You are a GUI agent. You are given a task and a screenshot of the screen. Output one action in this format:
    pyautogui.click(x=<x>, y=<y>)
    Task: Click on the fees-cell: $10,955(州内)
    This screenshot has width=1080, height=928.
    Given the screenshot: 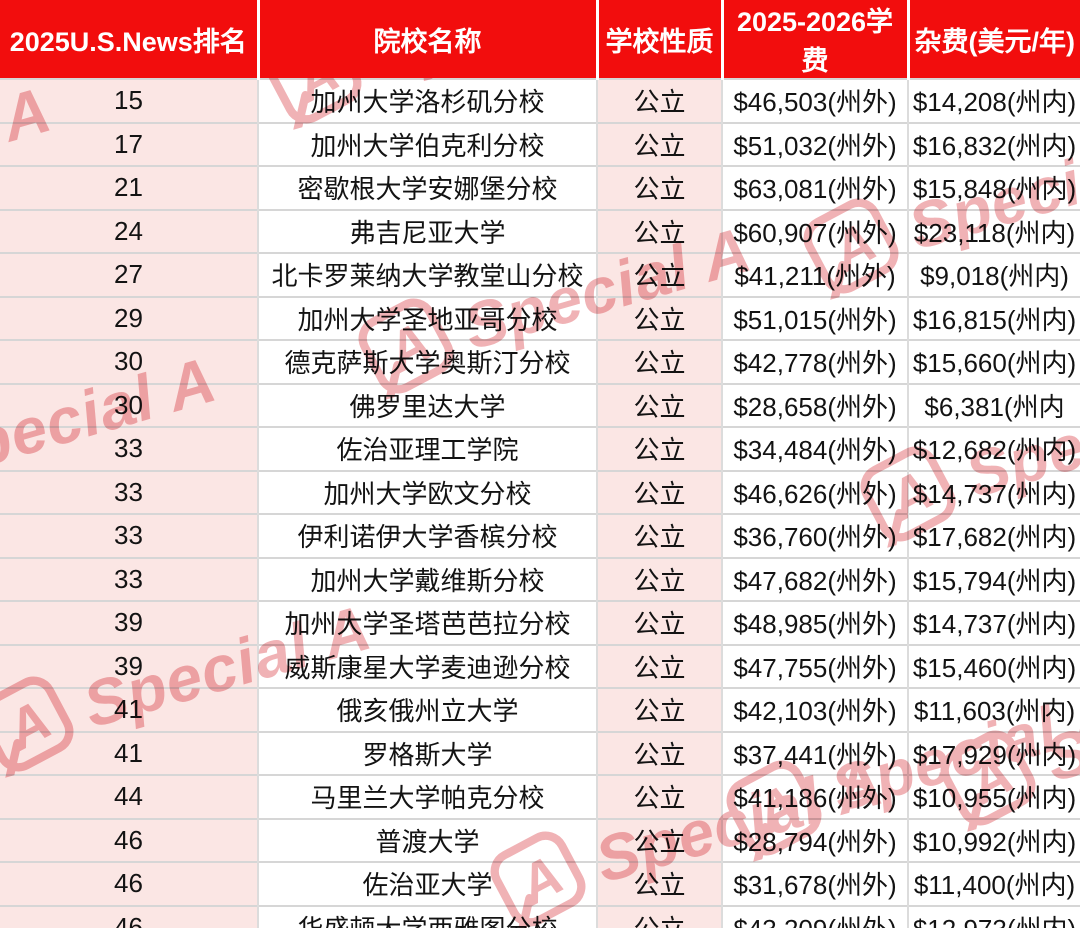 What is the action you would take?
    pyautogui.click(x=994, y=796)
    